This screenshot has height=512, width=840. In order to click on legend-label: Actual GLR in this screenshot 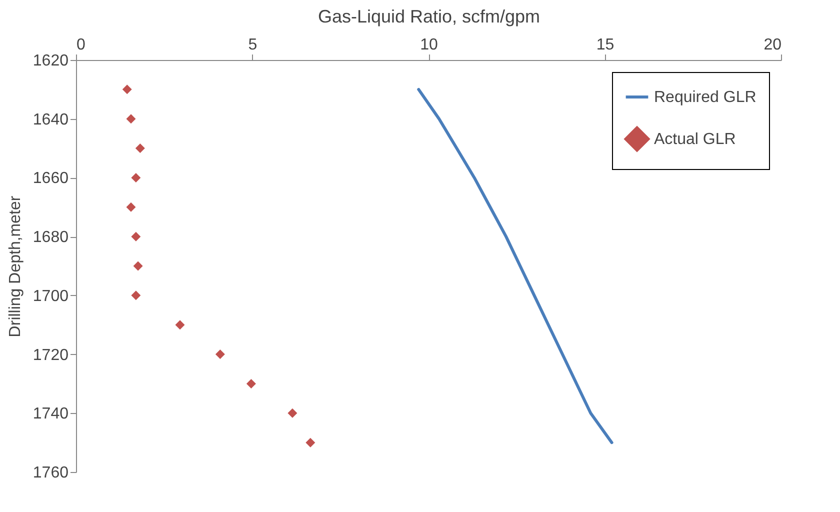, I will do `click(695, 139)`.